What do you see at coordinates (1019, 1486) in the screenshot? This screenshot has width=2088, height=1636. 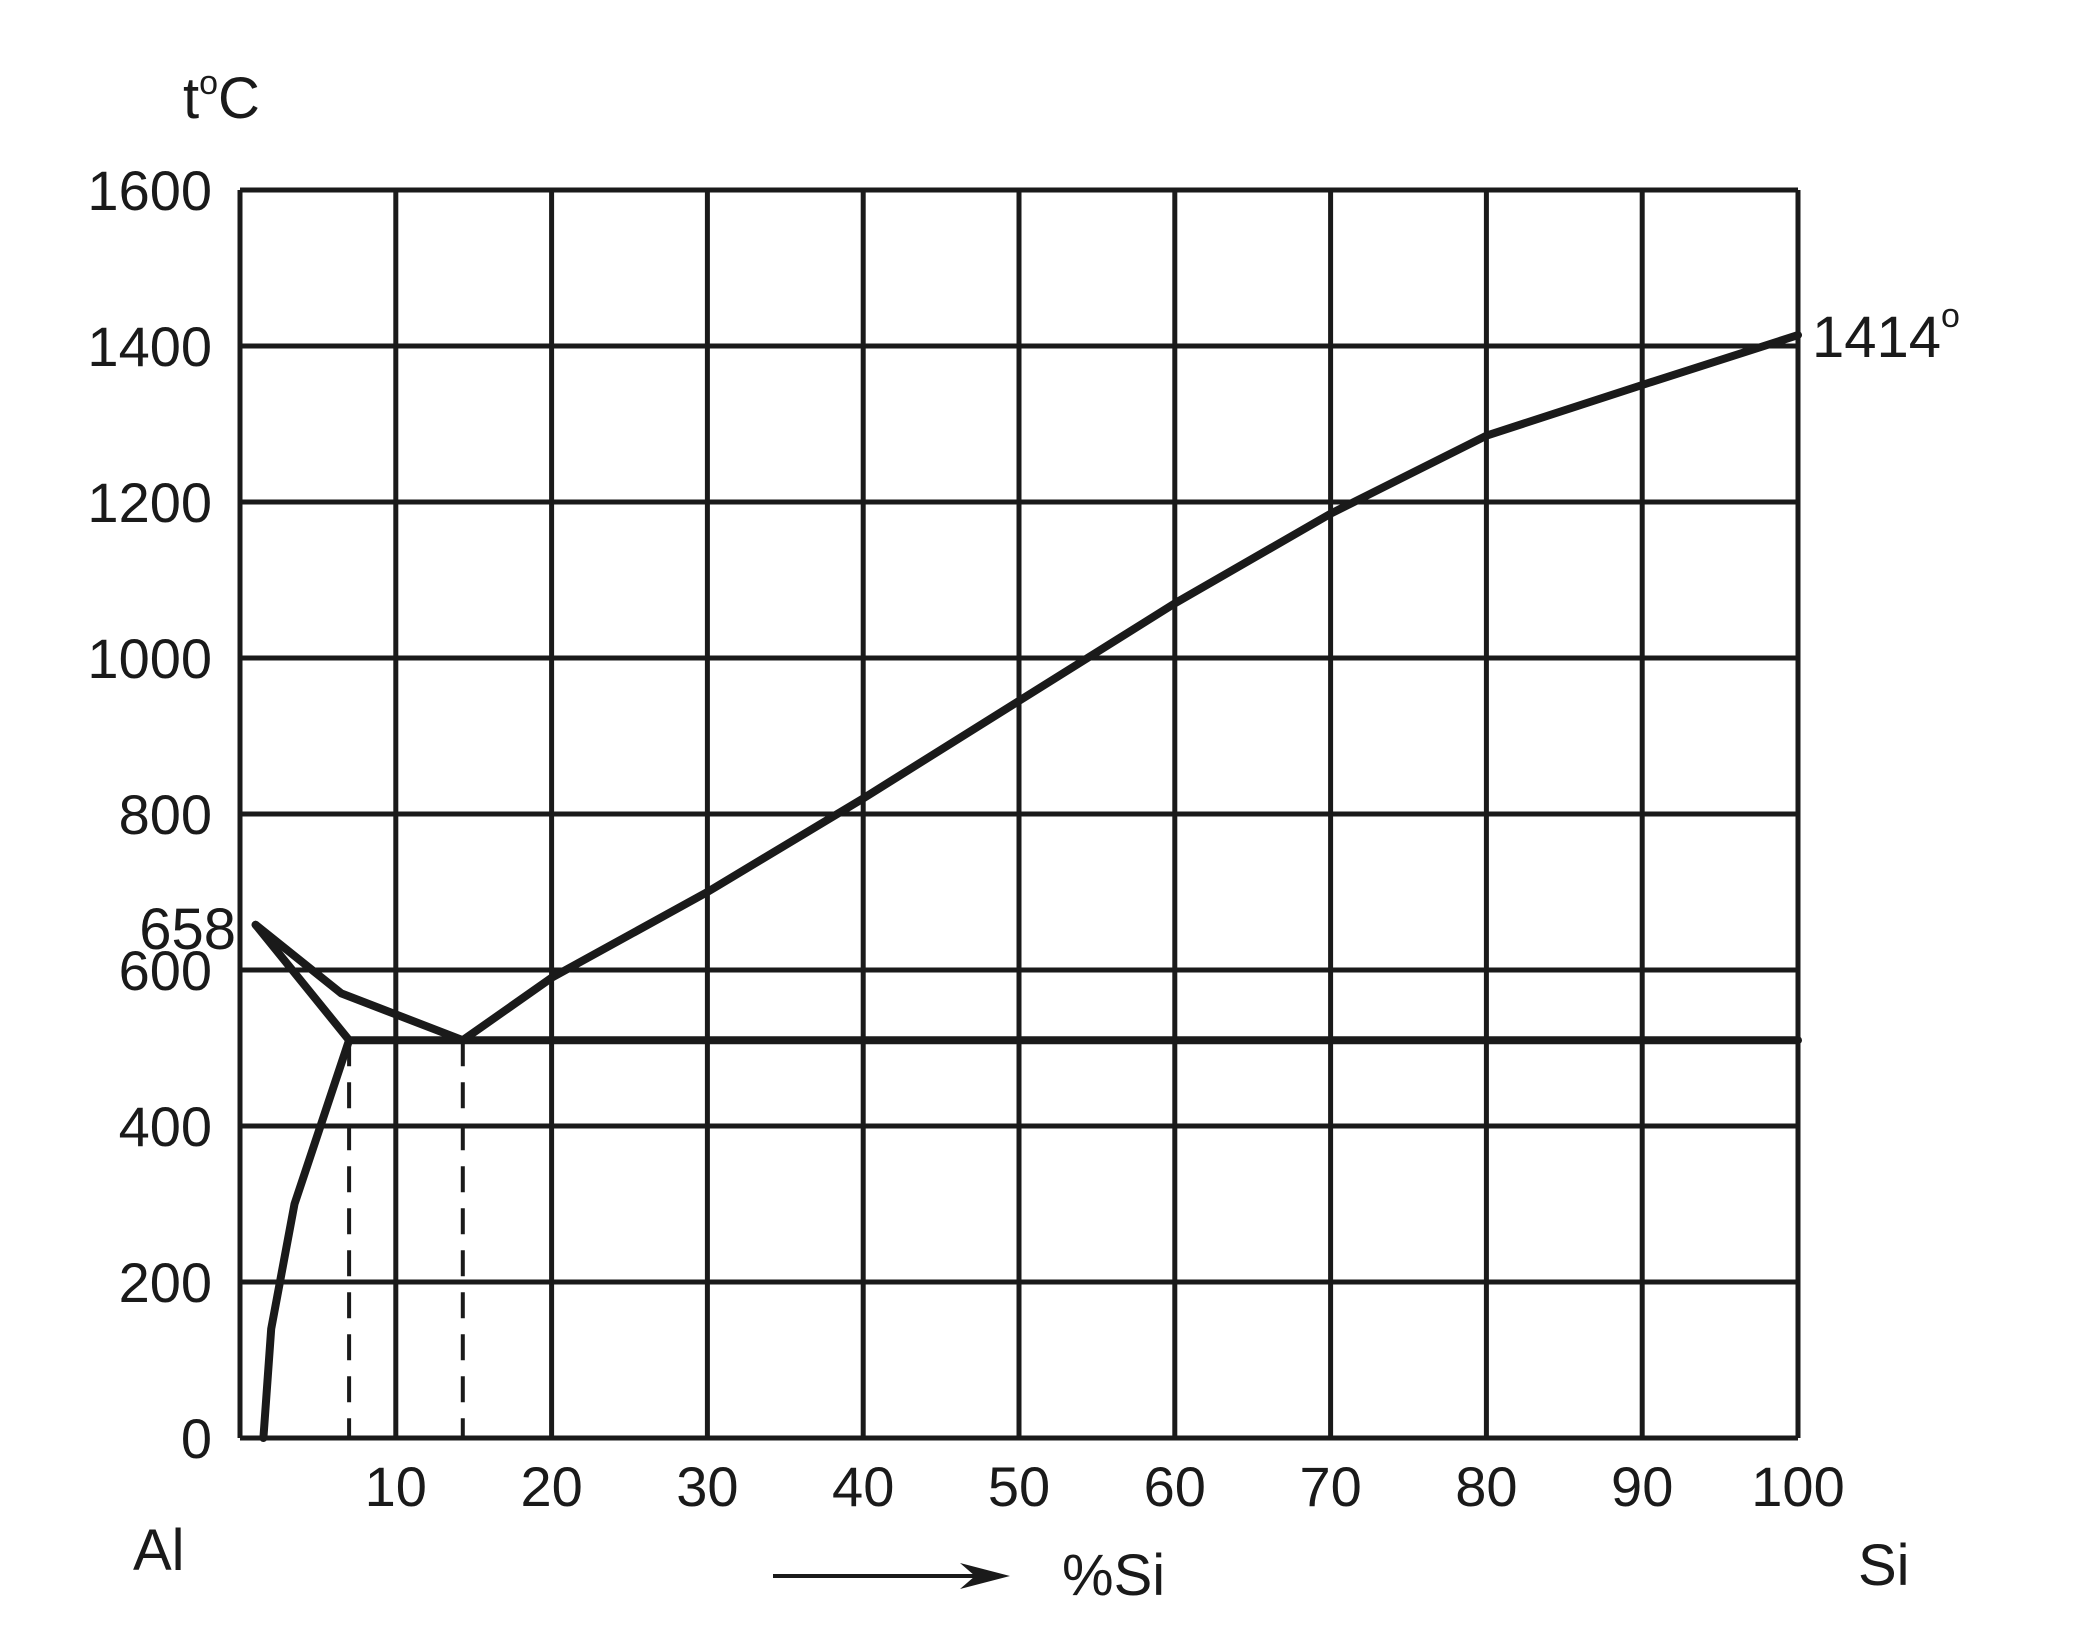 I see `x-tick-label: 50` at bounding box center [1019, 1486].